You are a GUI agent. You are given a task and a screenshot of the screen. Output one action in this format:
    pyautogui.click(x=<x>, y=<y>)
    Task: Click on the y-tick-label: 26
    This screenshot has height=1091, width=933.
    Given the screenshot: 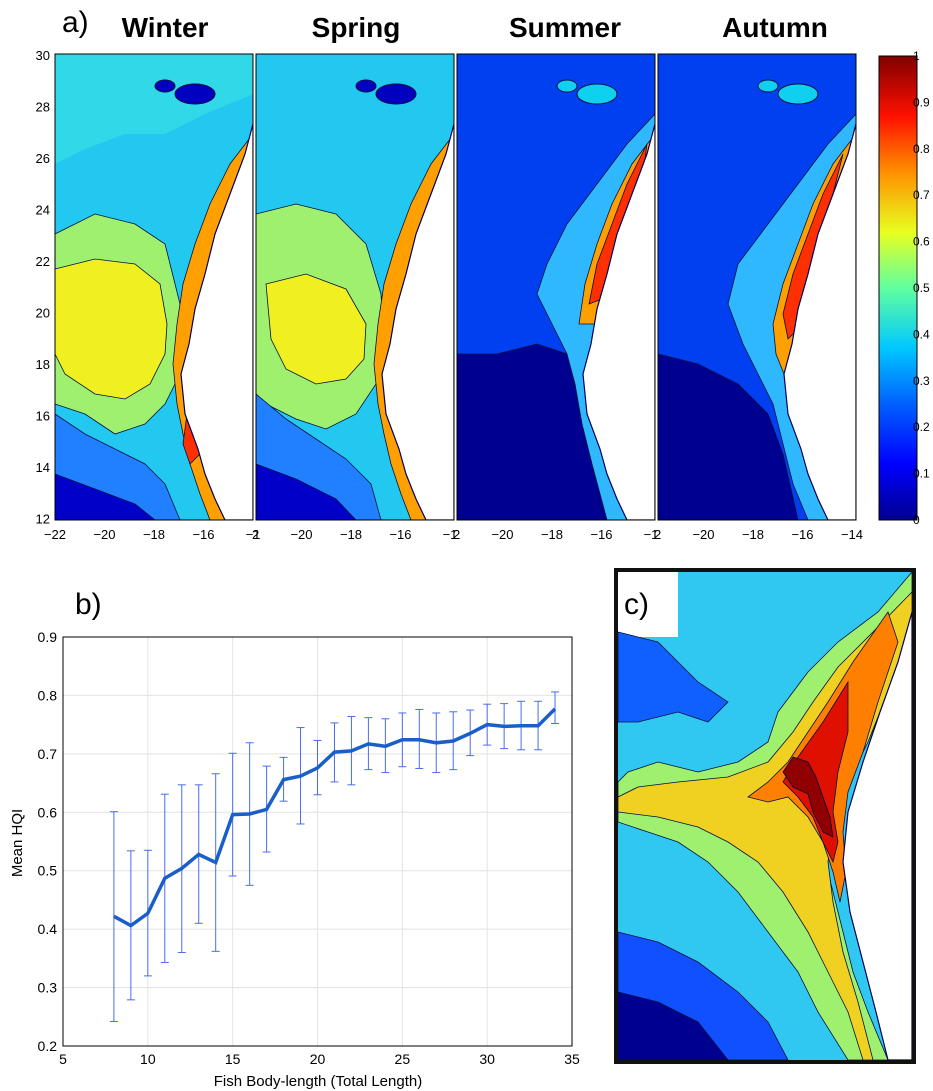 What is the action you would take?
    pyautogui.click(x=43, y=158)
    